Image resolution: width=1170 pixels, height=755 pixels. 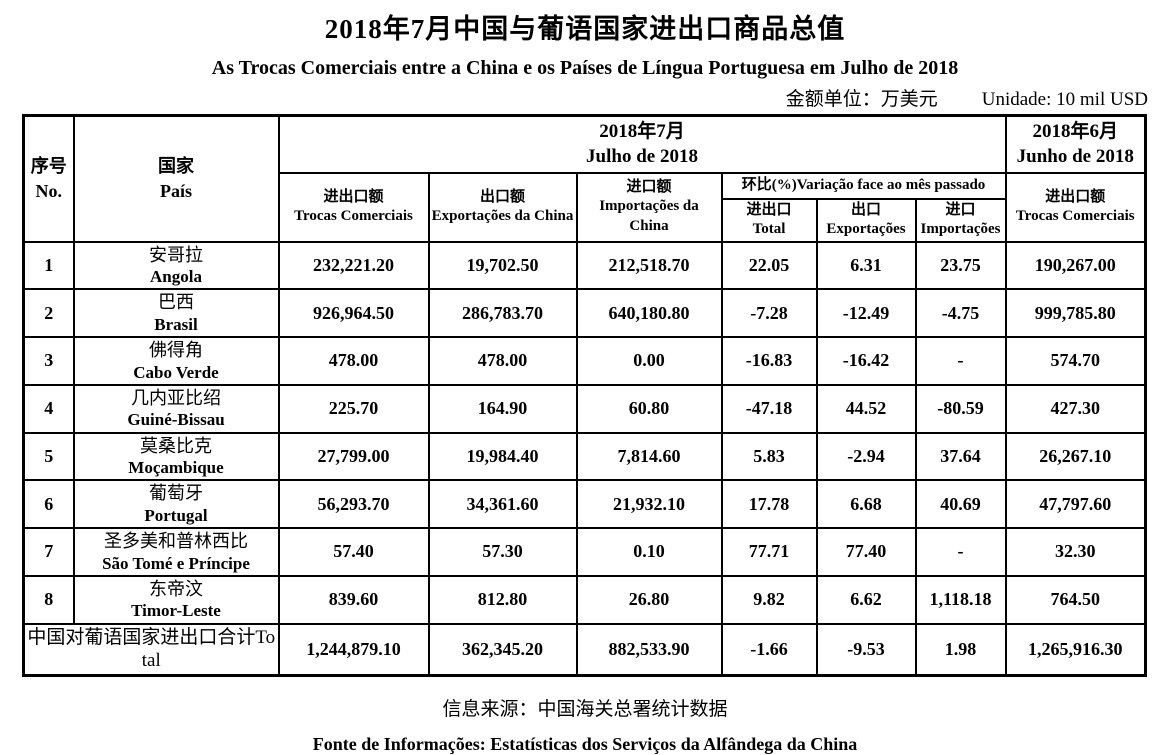 I want to click on cell-var-total: 5.83, so click(x=769, y=456).